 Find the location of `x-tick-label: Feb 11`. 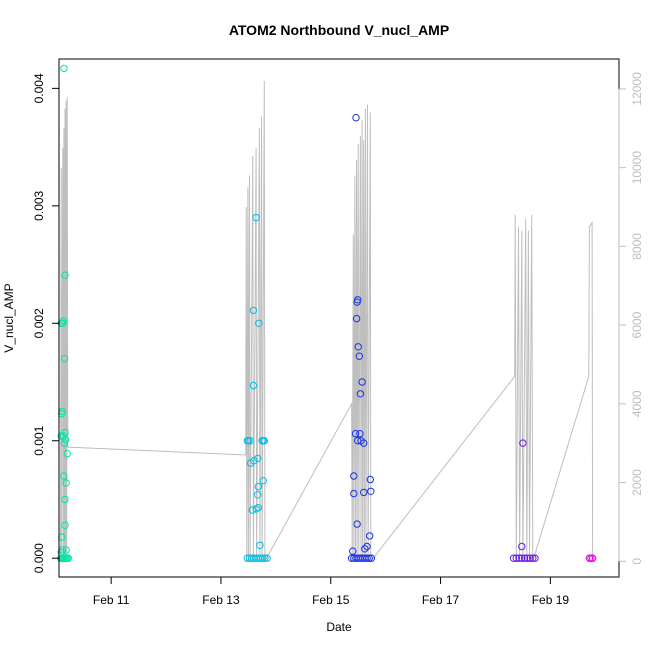

x-tick-label: Feb 11 is located at coordinates (111, 600).